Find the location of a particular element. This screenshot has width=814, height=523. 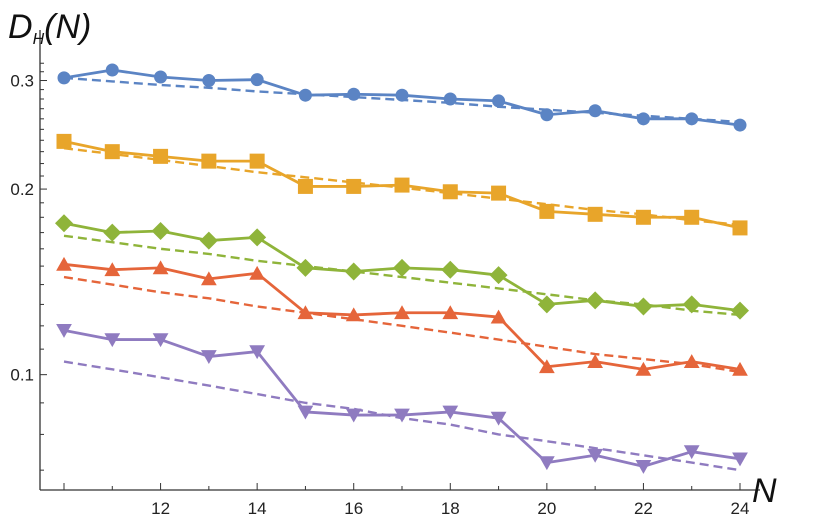

x-tick-label: 20 is located at coordinates (546, 508).